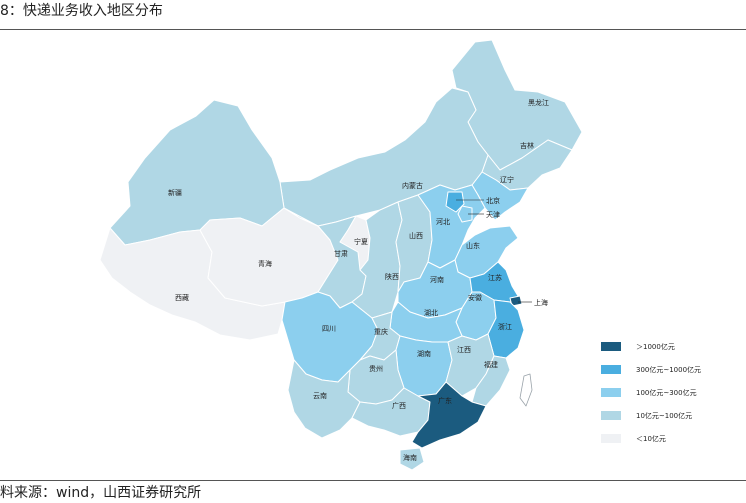  Describe the element at coordinates (666, 393) in the screenshot. I see `legend-label: 100亿元~300亿元` at that location.